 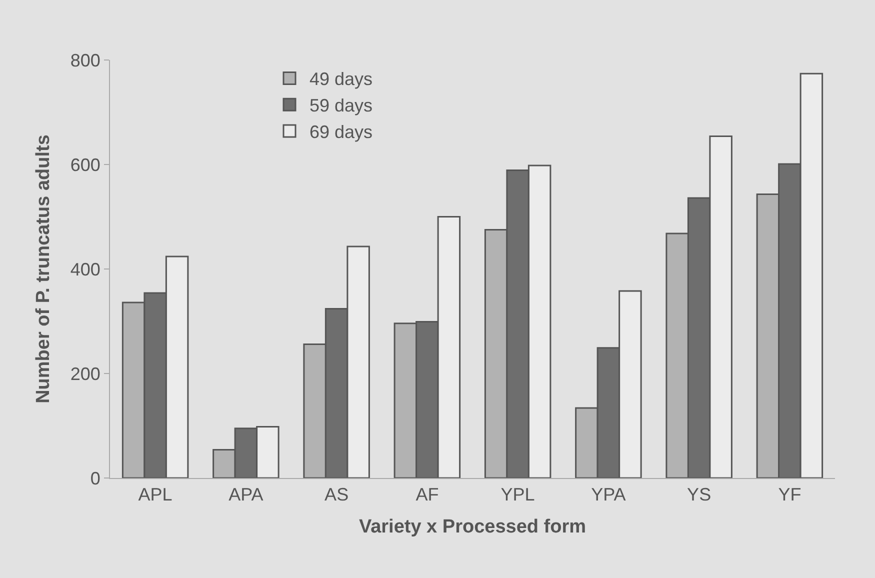 What do you see at coordinates (43, 269) in the screenshot?
I see `y-axis-title: Number of P. truncatus adults` at bounding box center [43, 269].